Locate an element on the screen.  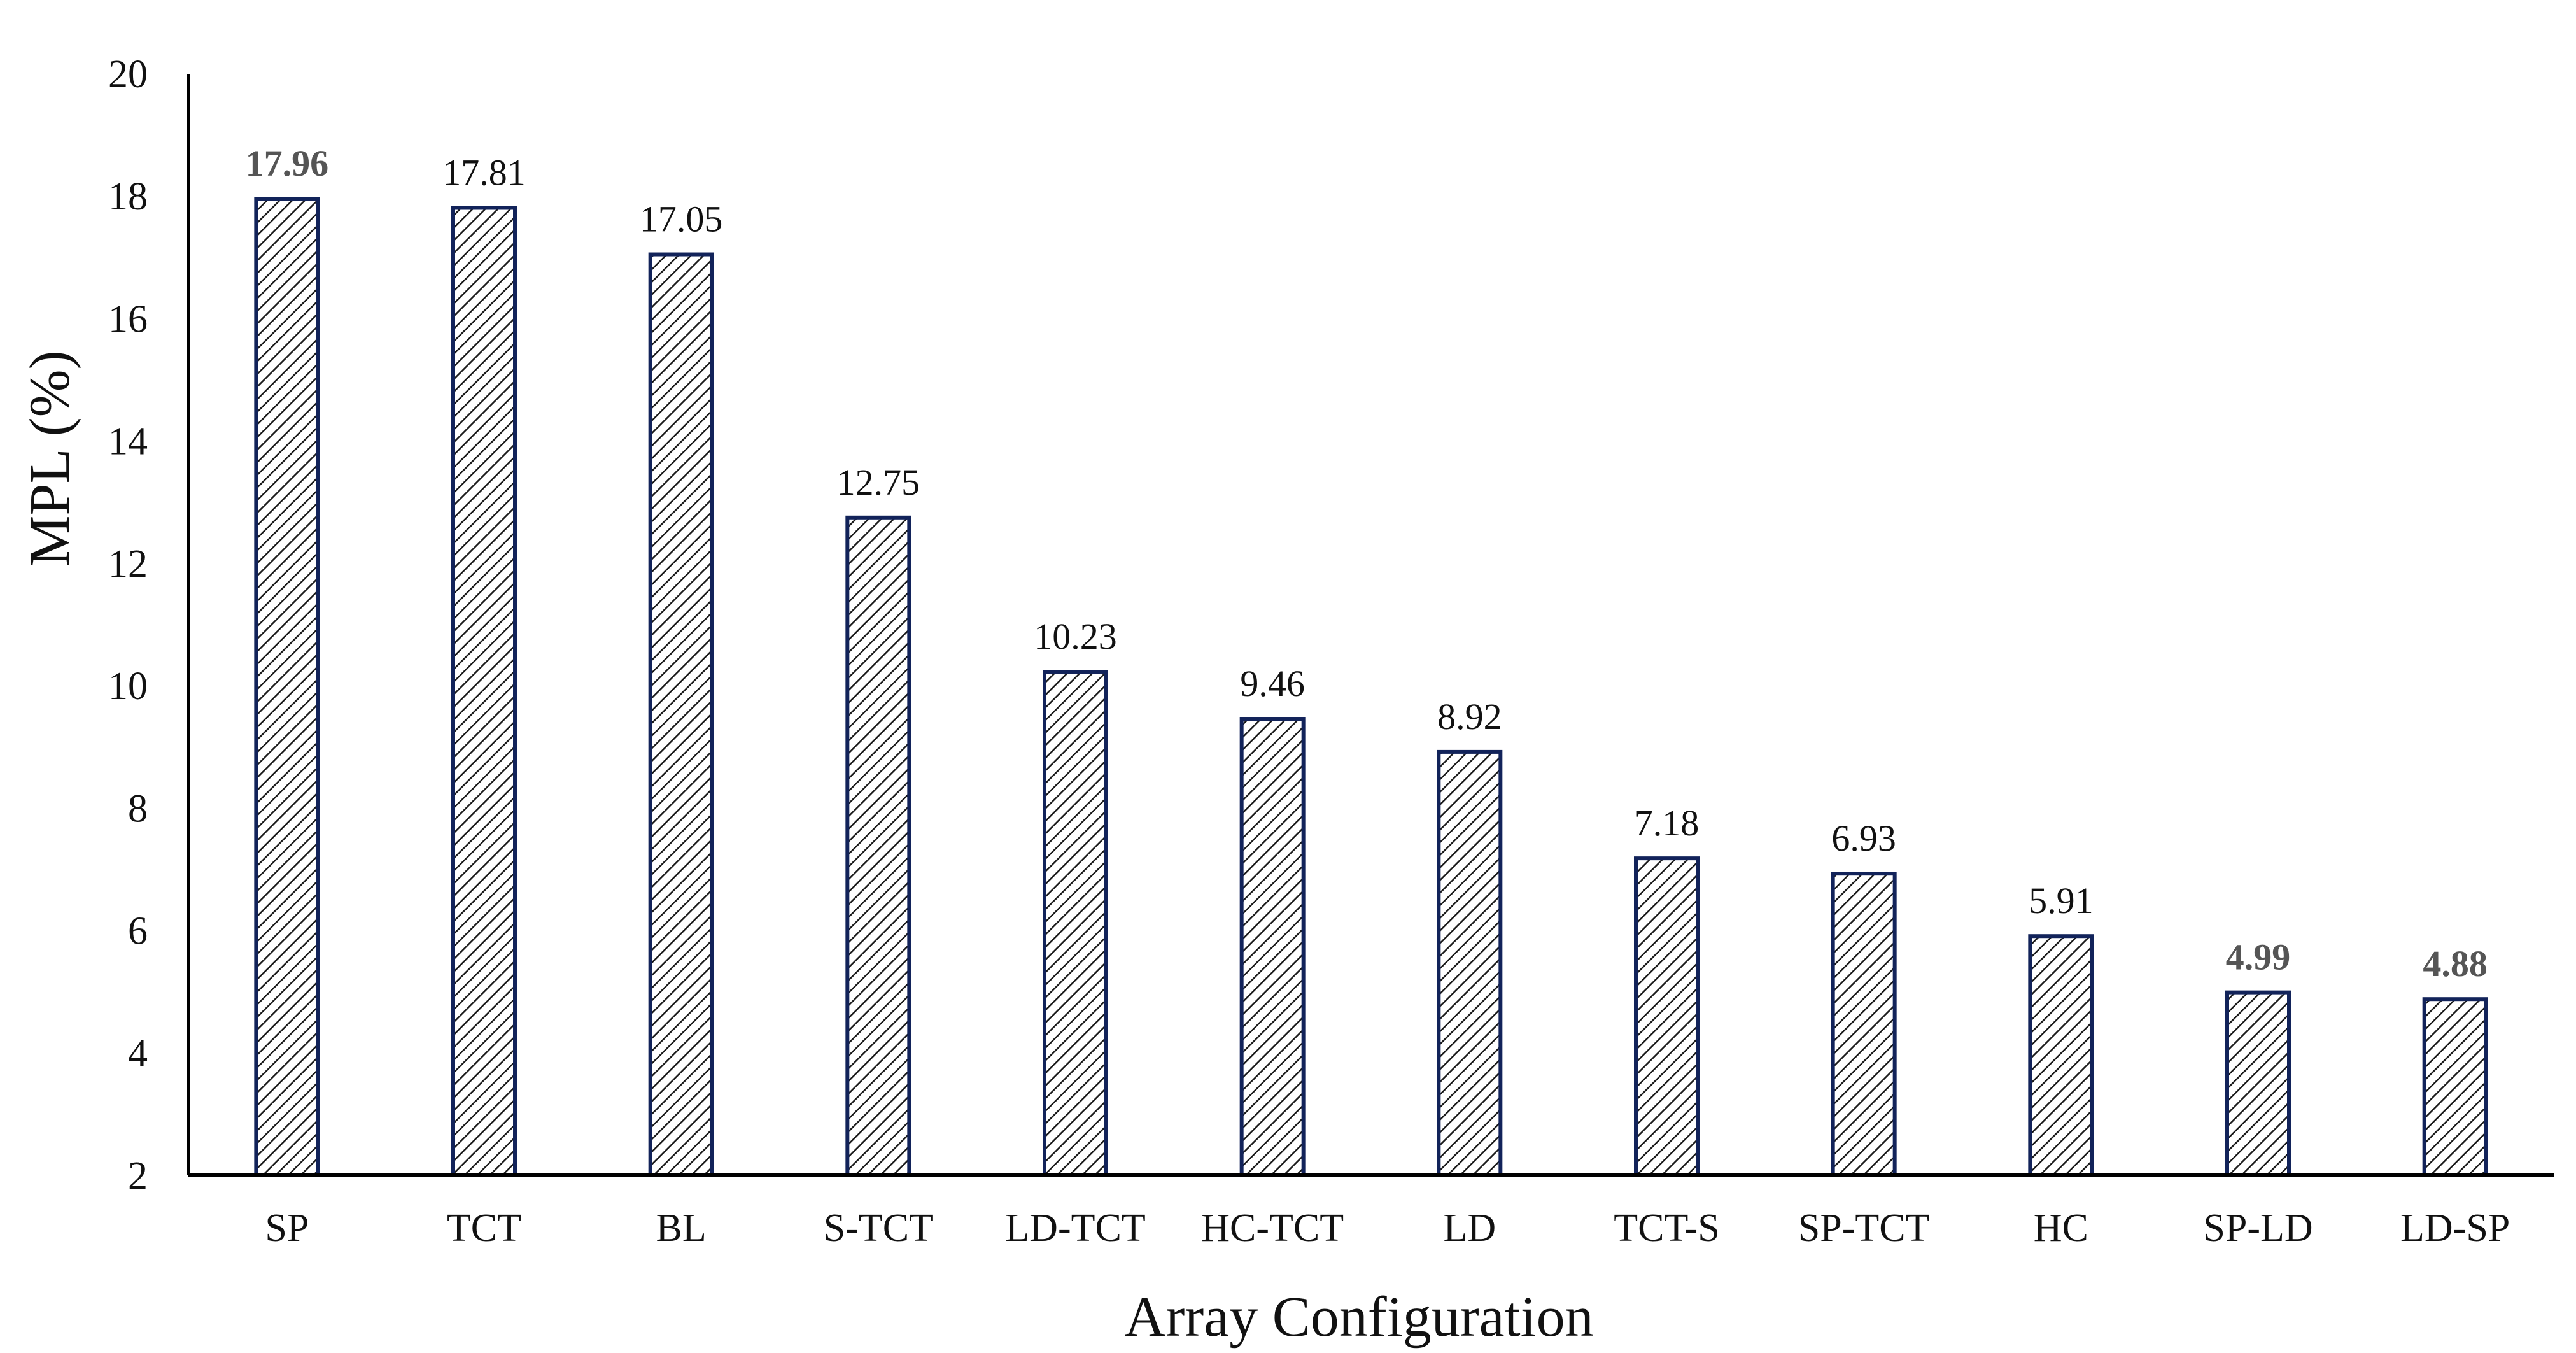
bar-sp is located at coordinates (287, 687).